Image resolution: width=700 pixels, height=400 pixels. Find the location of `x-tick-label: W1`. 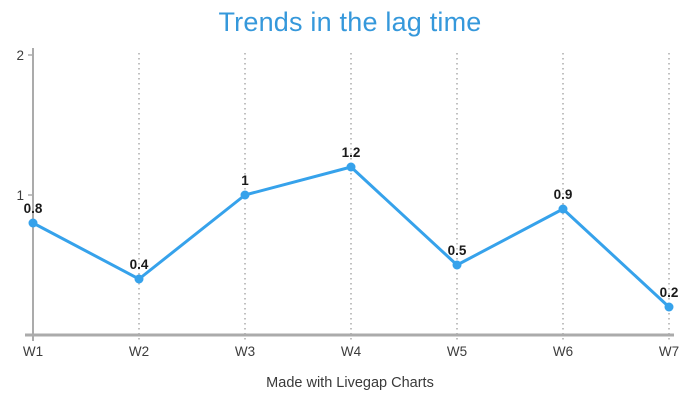

x-tick-label: W1 is located at coordinates (33, 351).